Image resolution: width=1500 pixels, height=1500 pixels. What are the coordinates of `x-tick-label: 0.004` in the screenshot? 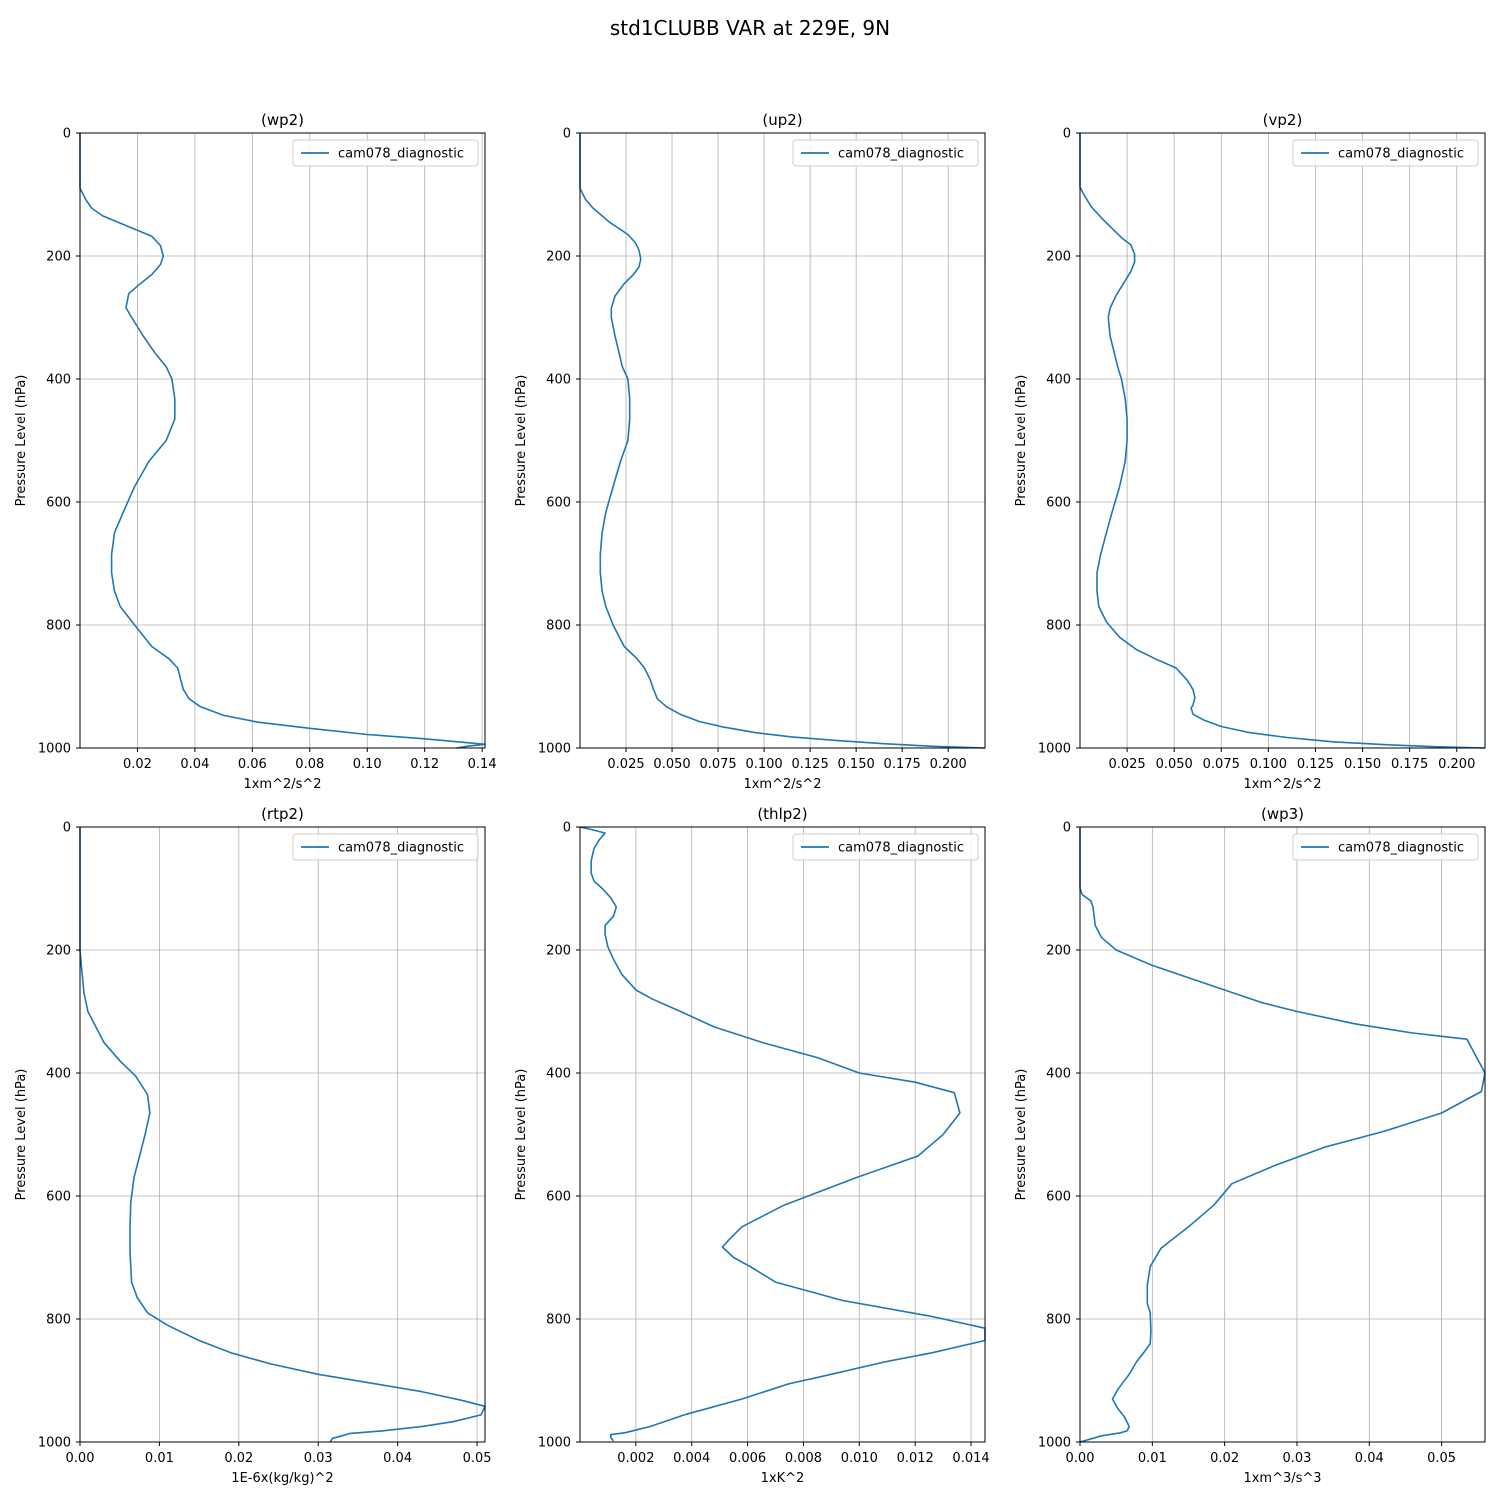 It's located at (691, 1458).